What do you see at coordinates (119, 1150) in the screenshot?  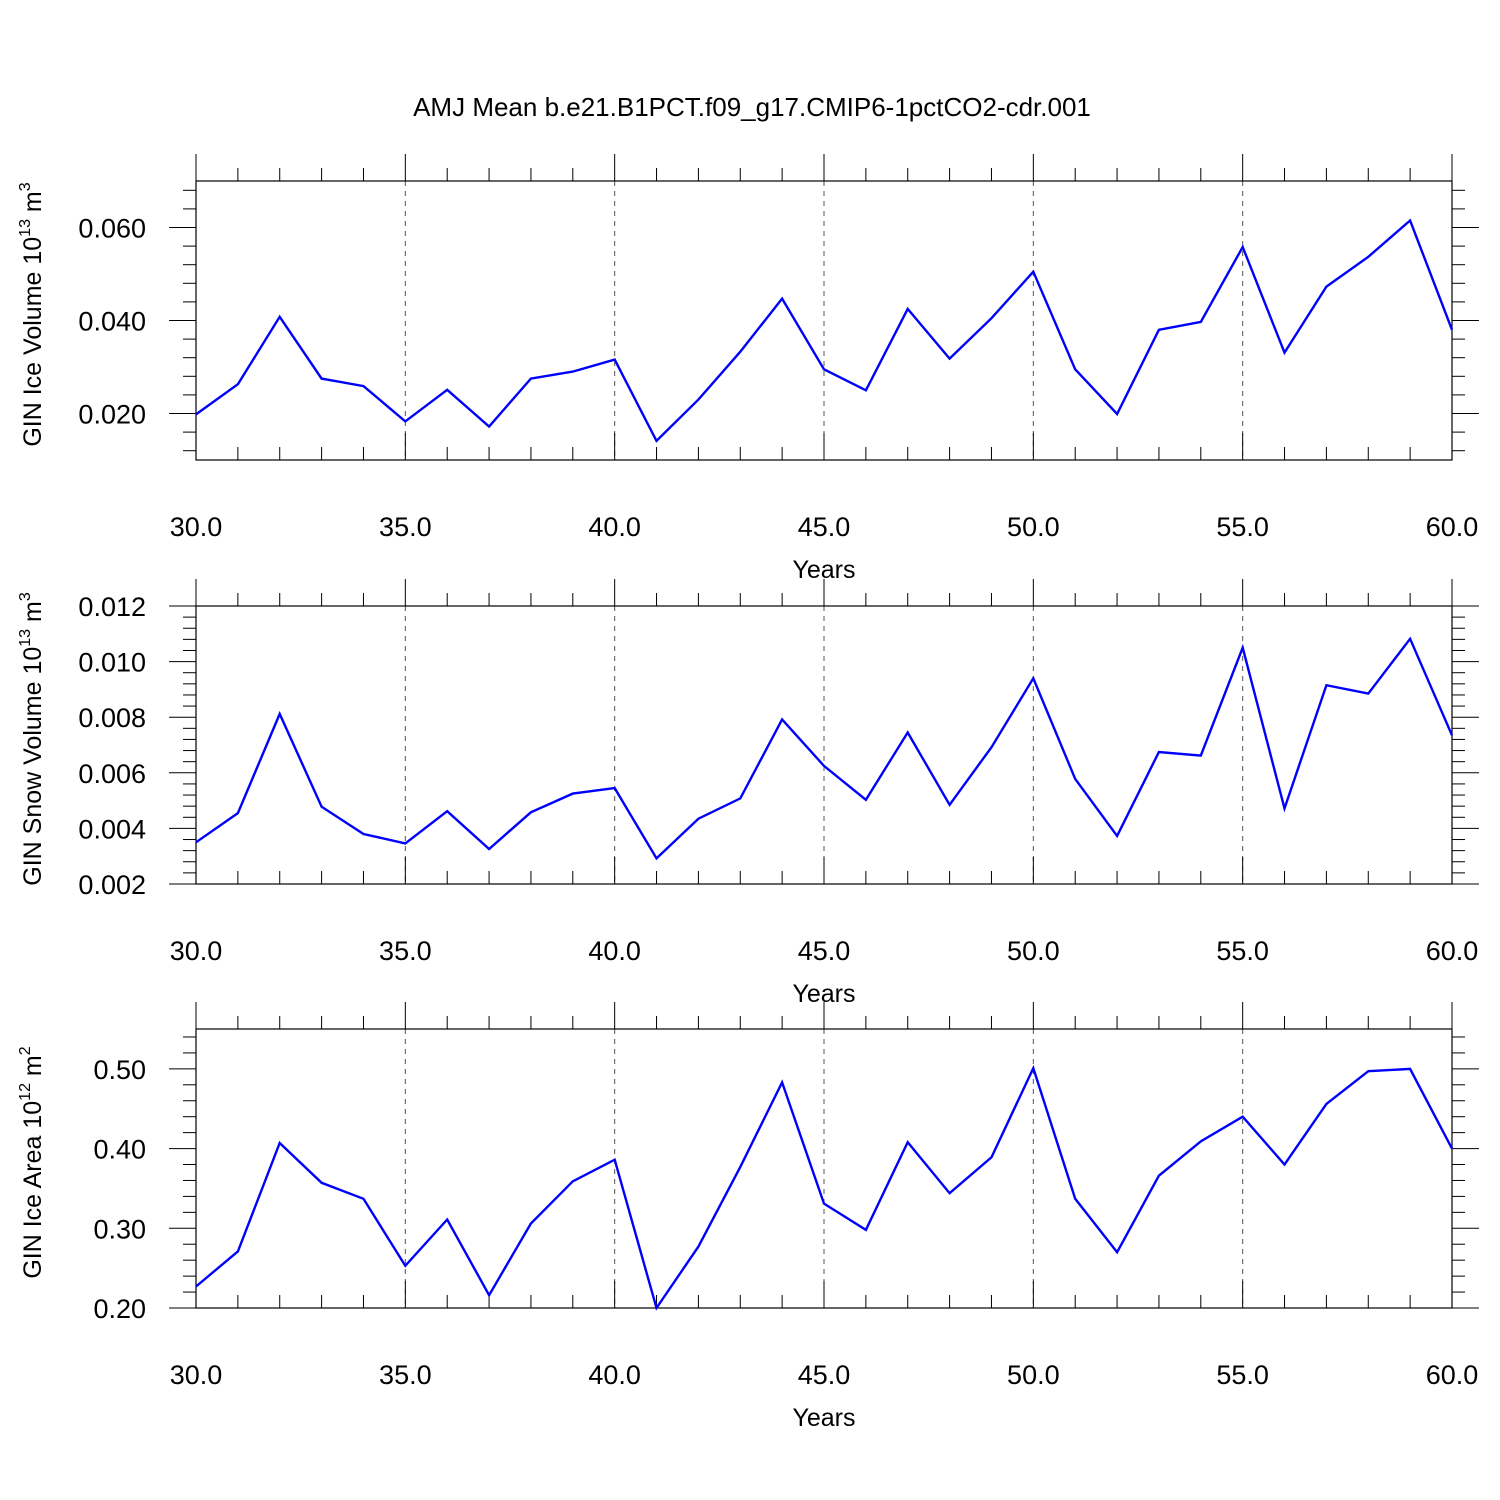 I see `y-tick-label: 0.40` at bounding box center [119, 1150].